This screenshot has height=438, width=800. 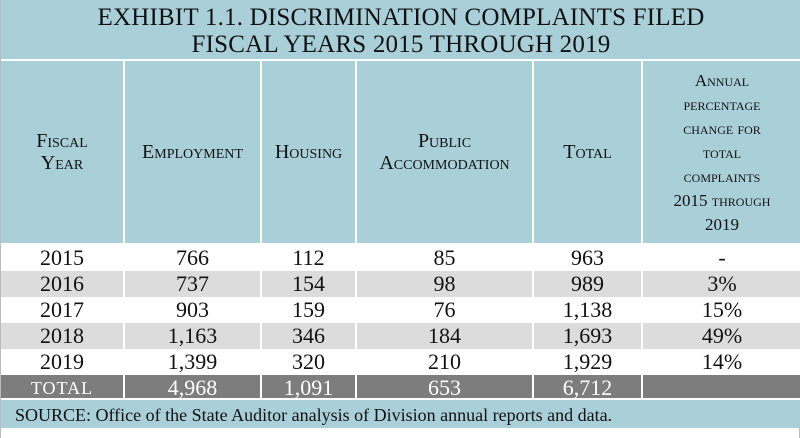 I want to click on header-employment: Employment, so click(x=193, y=152).